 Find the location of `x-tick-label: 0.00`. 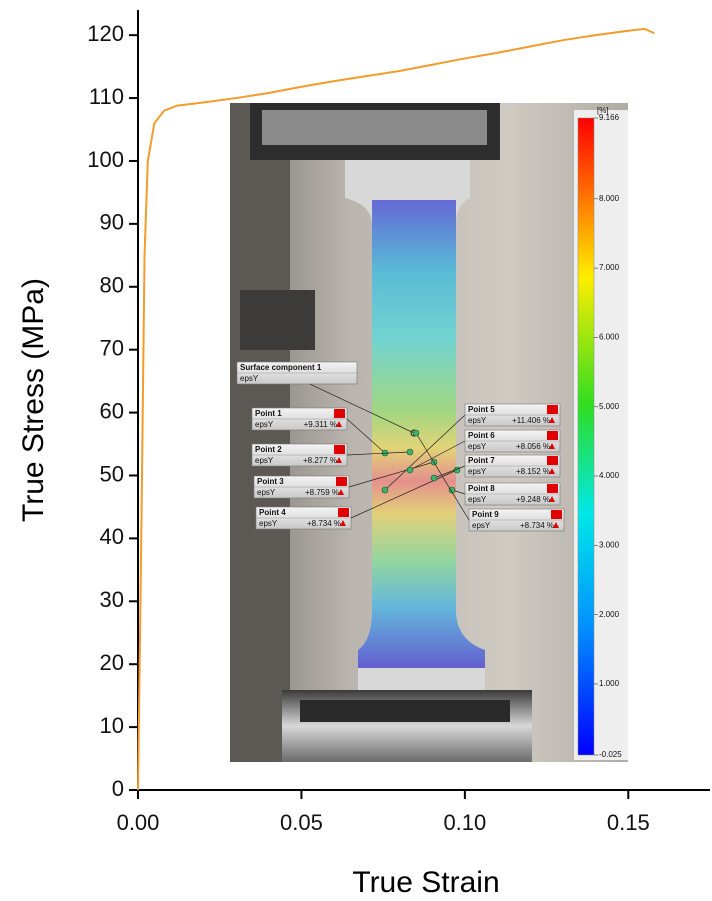

x-tick-label: 0.00 is located at coordinates (138, 822).